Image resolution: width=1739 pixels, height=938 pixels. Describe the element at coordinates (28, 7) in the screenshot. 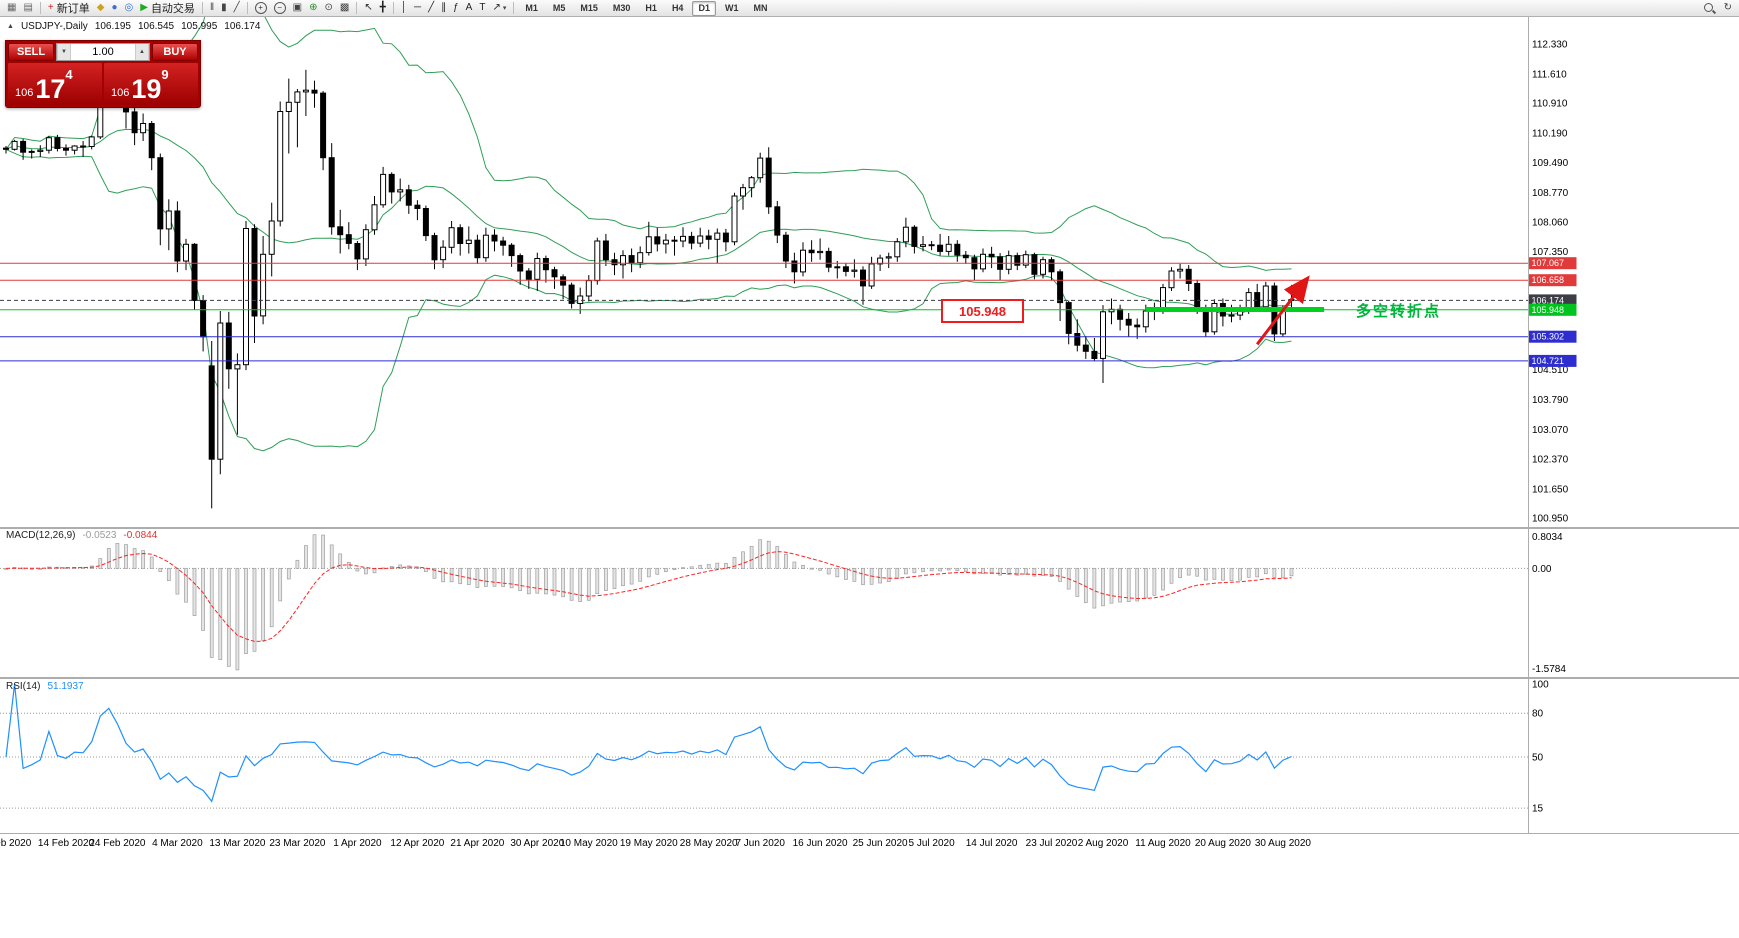

I see `profiles-icon: ▤` at that location.